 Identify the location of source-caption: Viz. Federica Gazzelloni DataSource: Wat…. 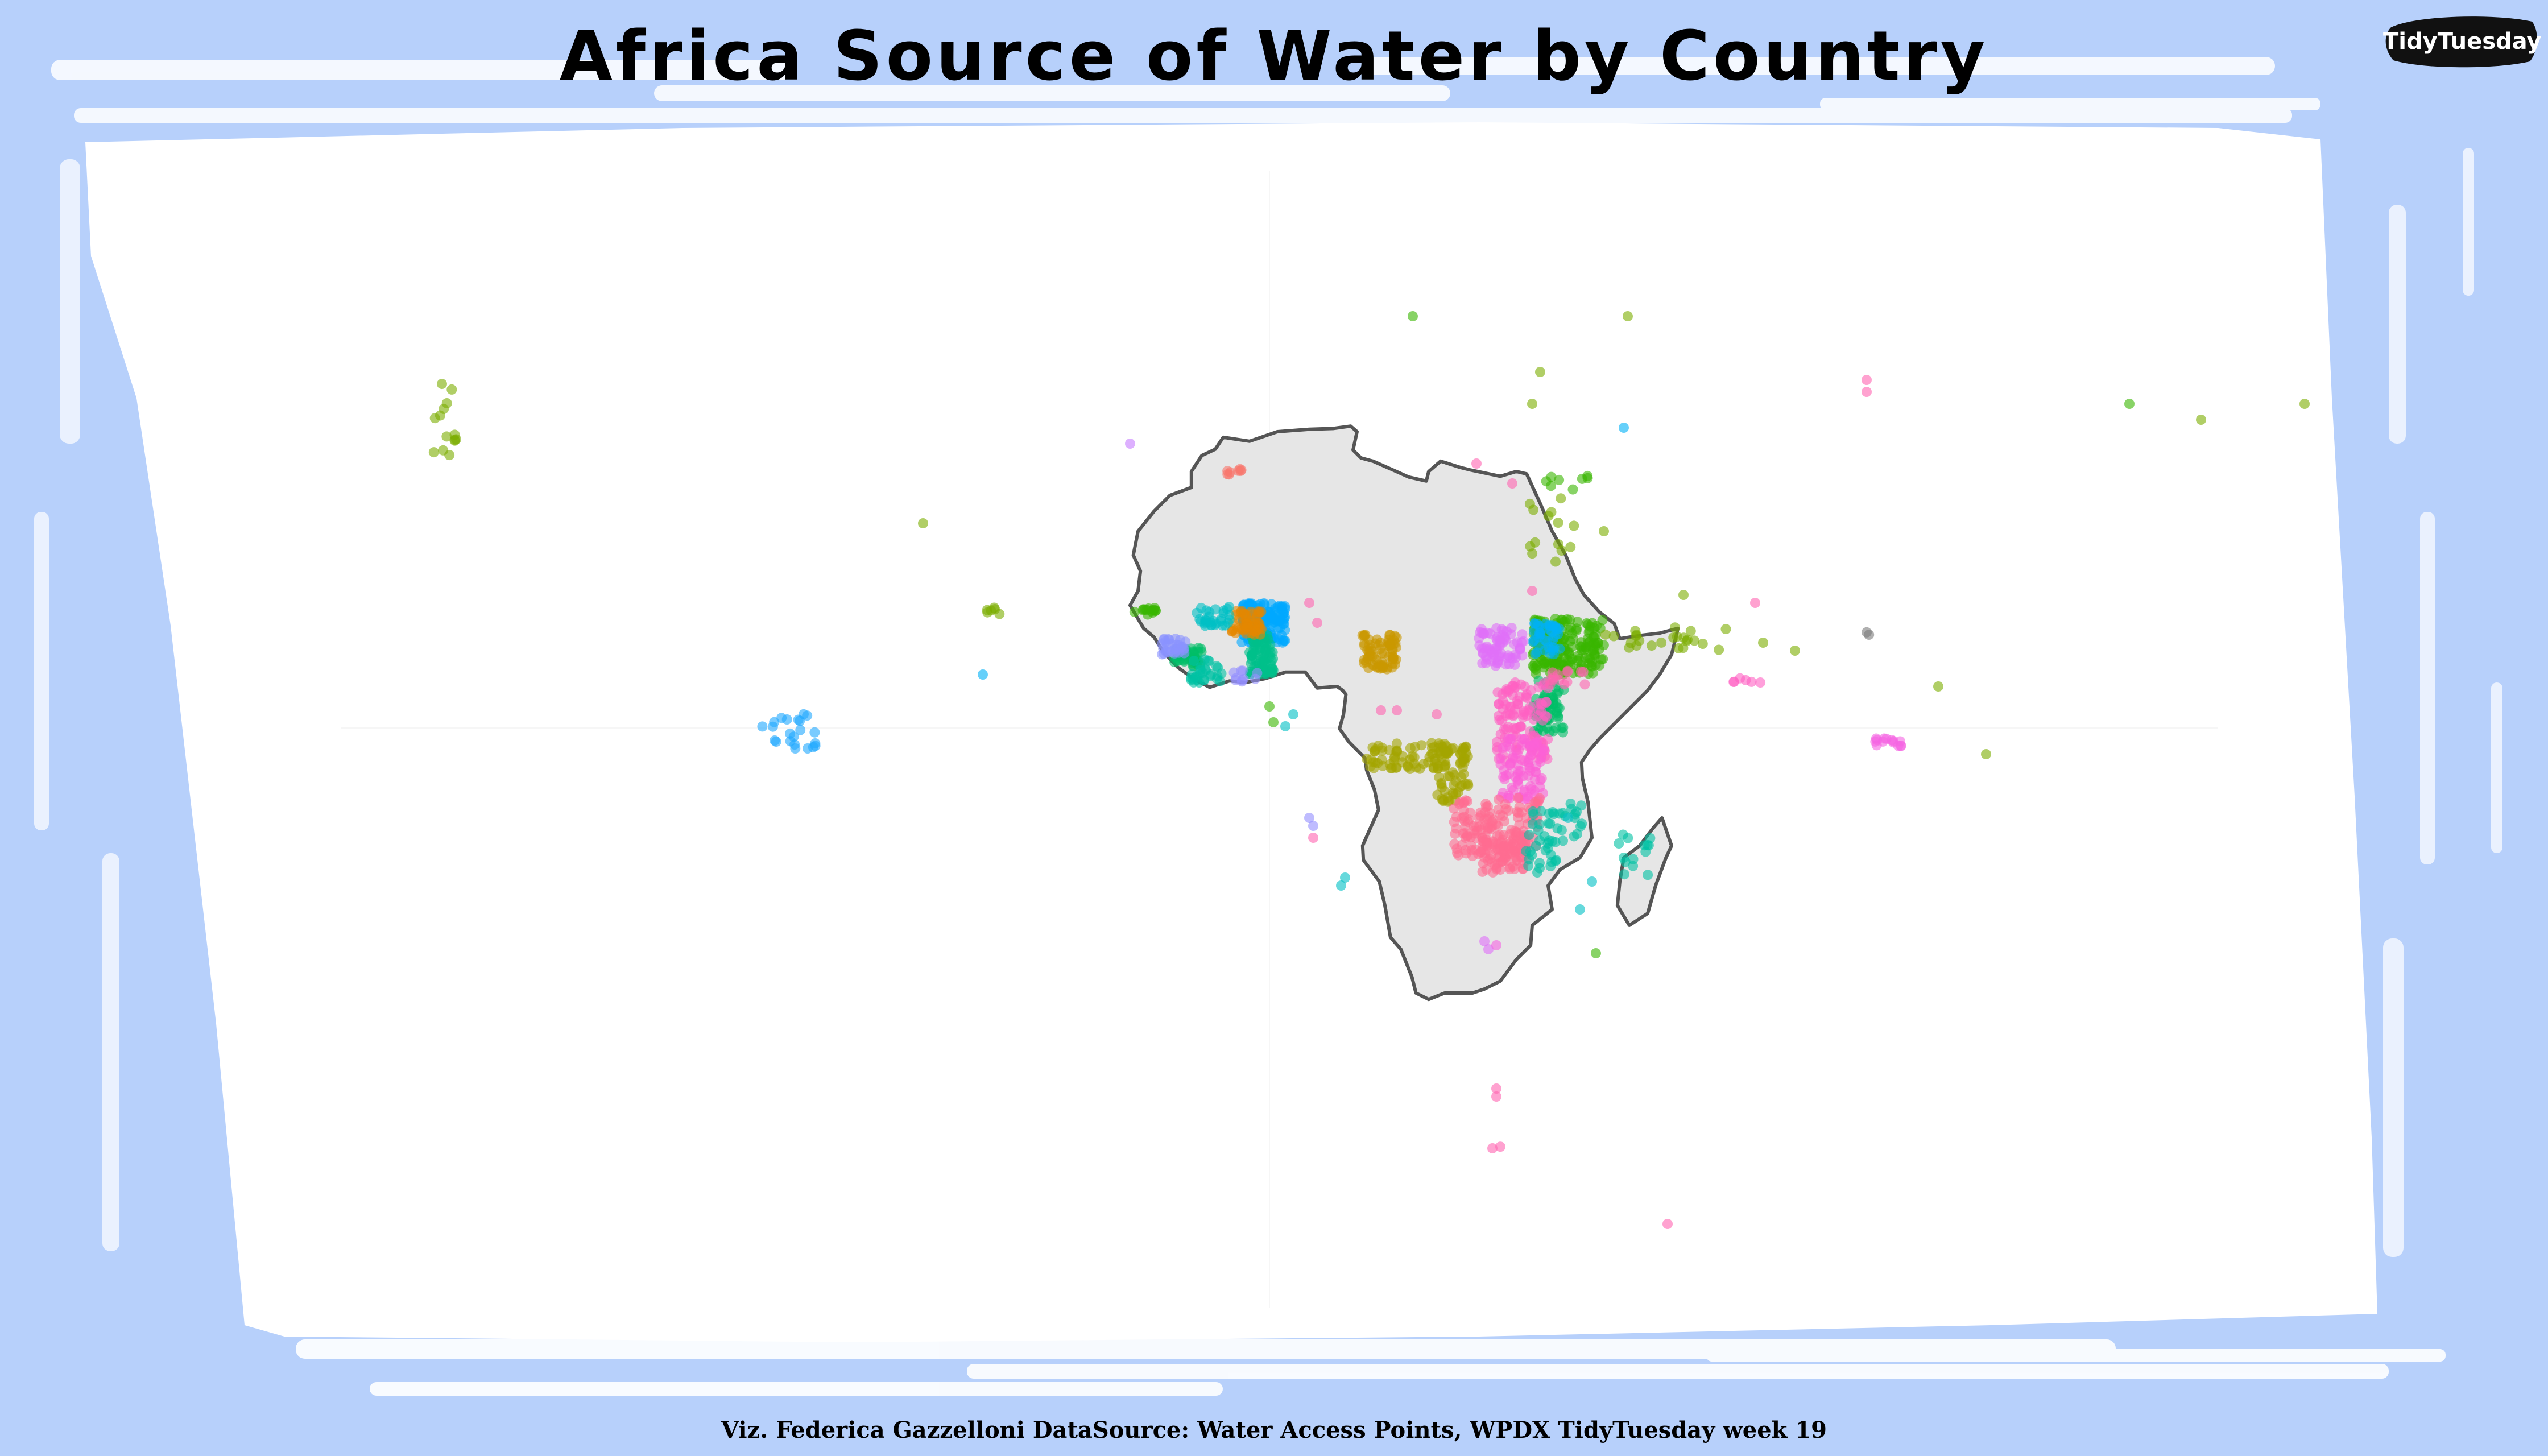
(1274, 1430).